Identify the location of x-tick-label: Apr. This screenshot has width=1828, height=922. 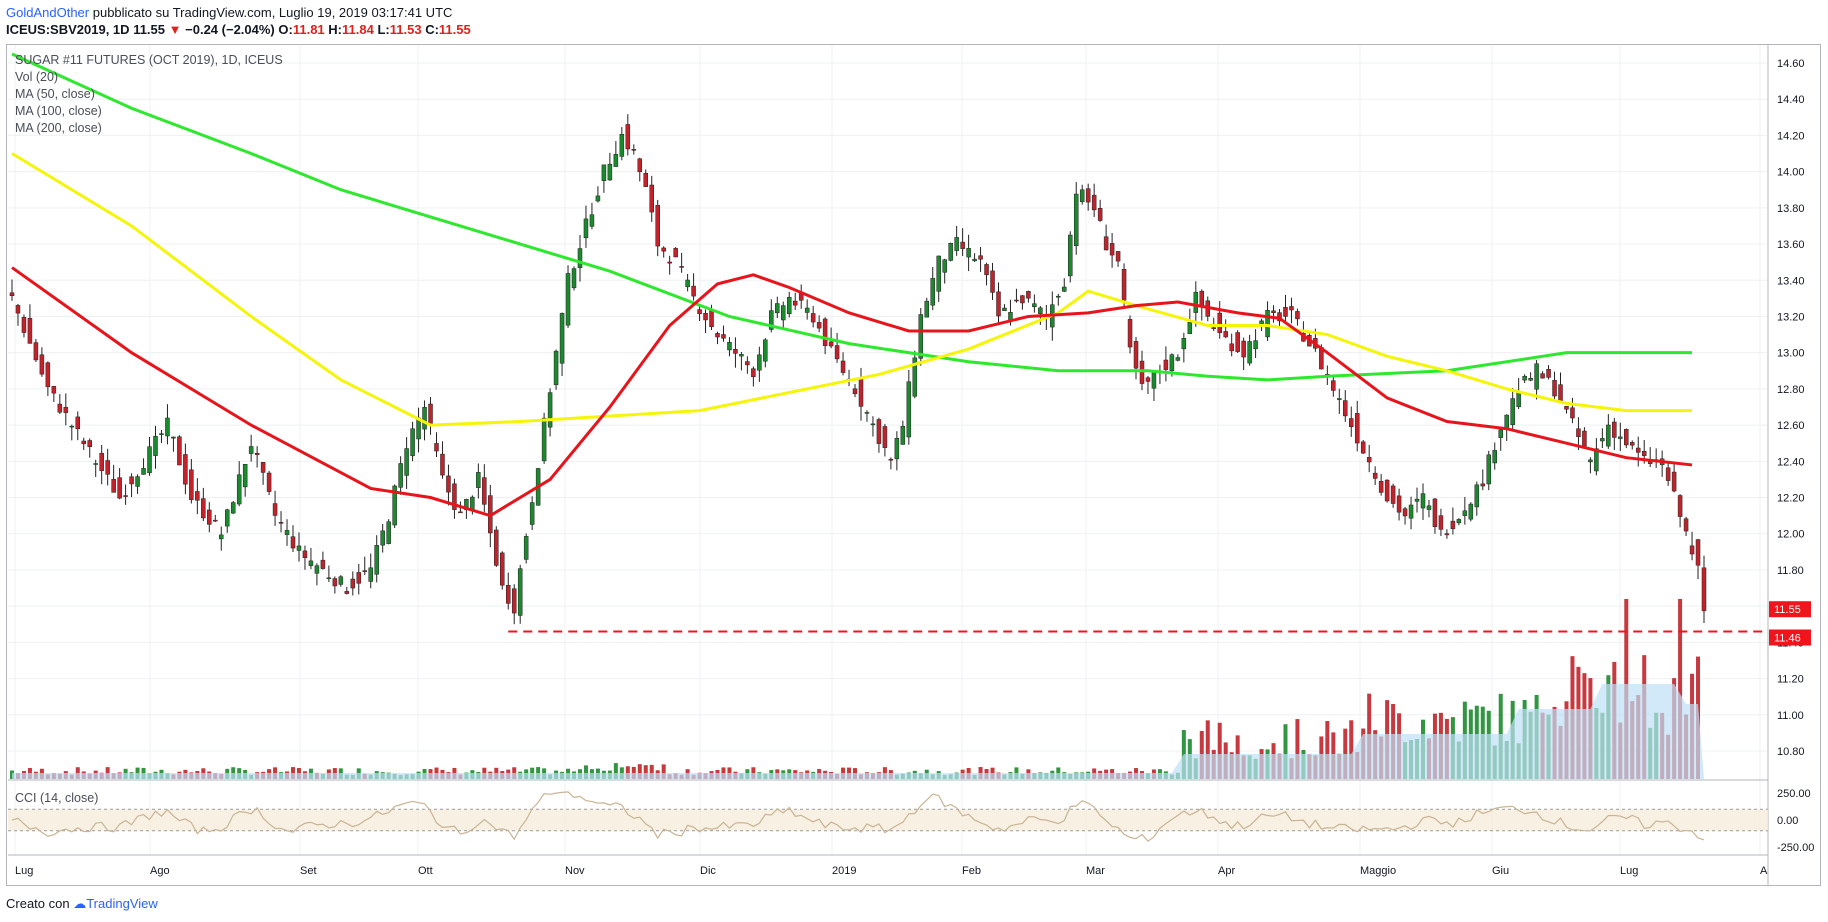
(1226, 871).